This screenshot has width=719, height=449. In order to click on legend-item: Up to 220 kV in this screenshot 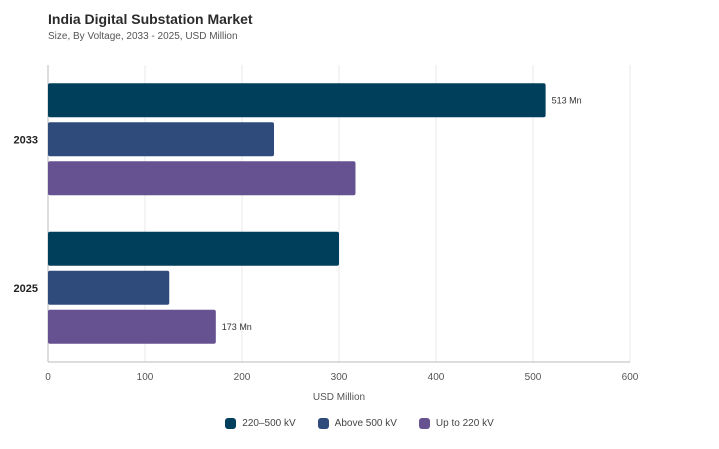, I will do `click(456, 423)`.